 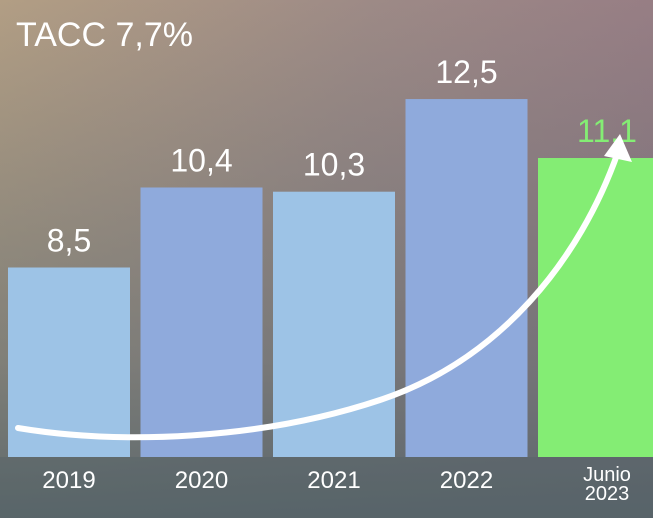 What do you see at coordinates (201, 480) in the screenshot?
I see `x-tick-label: 2020` at bounding box center [201, 480].